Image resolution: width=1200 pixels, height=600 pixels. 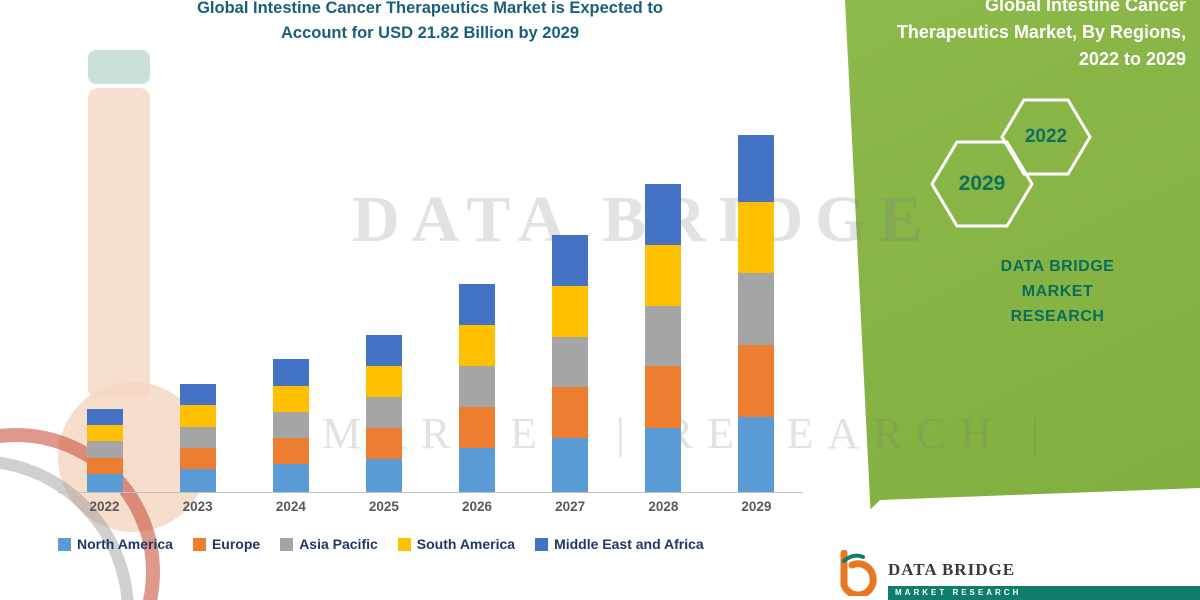 What do you see at coordinates (430, 509) in the screenshot?
I see `x-axis-labels: 2022 2023 2024 2025 2026 2027 2028 2029` at bounding box center [430, 509].